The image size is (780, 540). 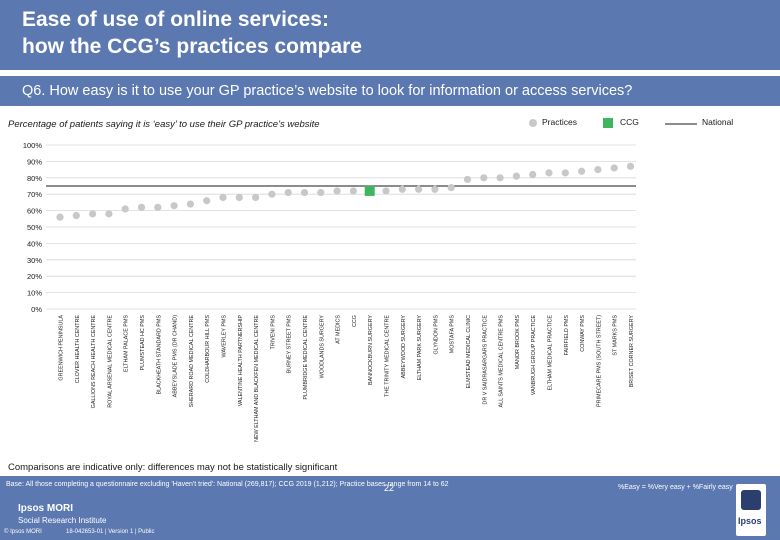 What do you see at coordinates (718, 122) in the screenshot?
I see `legend-national-label: National` at bounding box center [718, 122].